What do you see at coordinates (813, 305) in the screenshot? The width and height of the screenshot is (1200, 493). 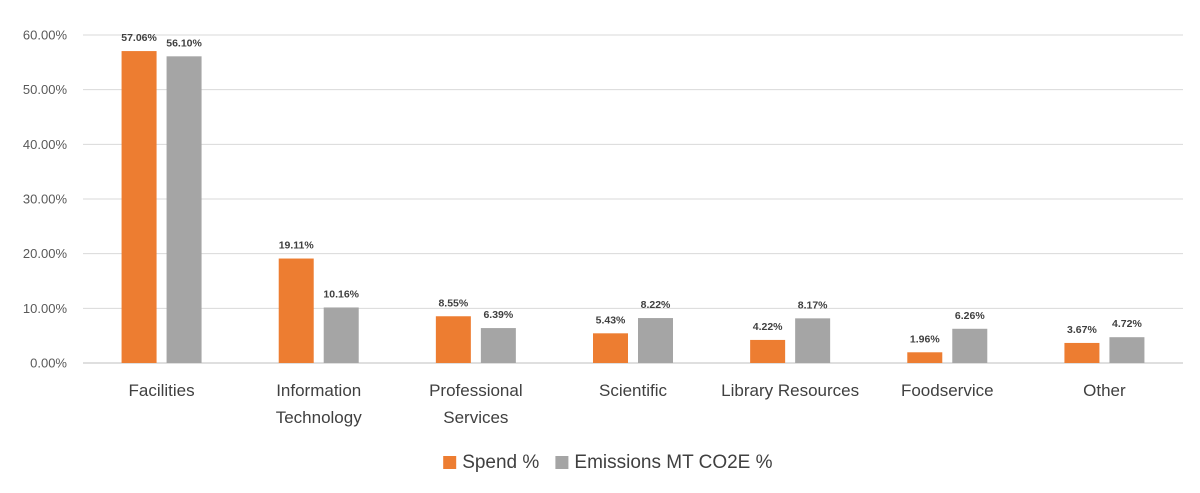 I see `data-label: 8.17%` at bounding box center [813, 305].